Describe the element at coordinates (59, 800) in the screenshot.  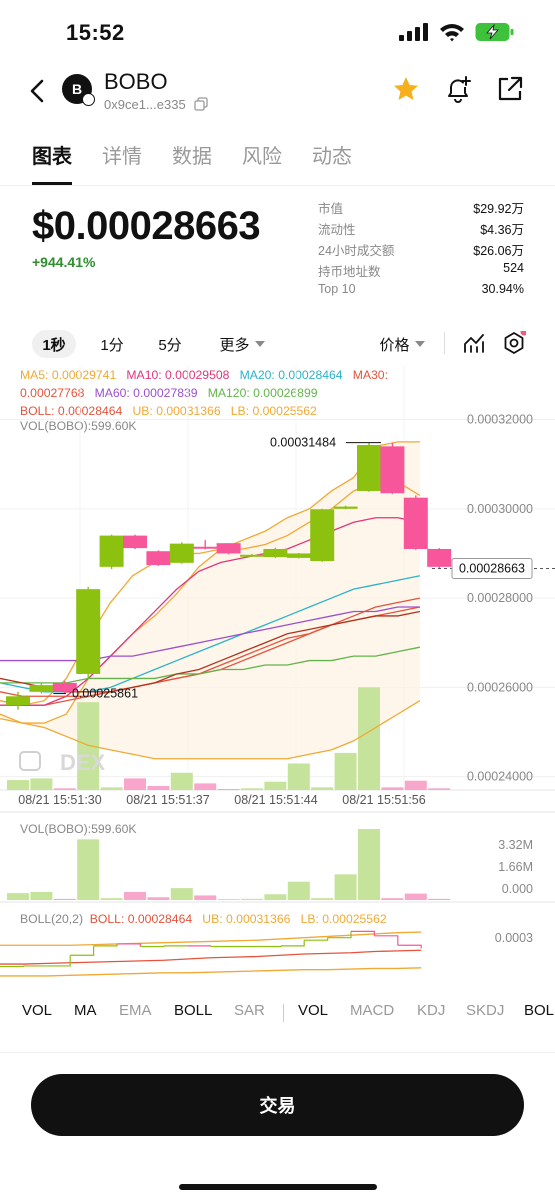
I see `x-tick-label: 08/21 15:51:30` at that location.